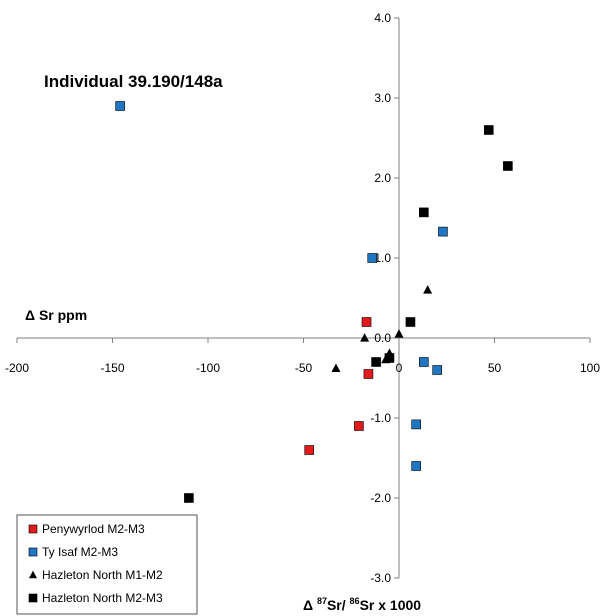  Describe the element at coordinates (382, 98) in the screenshot. I see `y-tick-label: 3.0` at that location.